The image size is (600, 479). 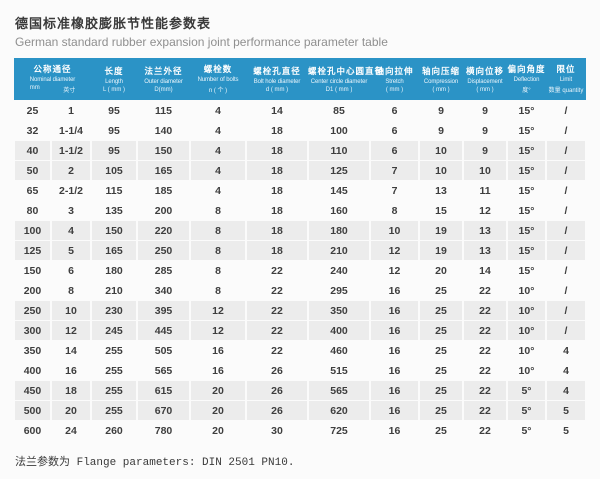 What do you see at coordinates (163, 390) in the screenshot?
I see `cell: 615` at bounding box center [163, 390].